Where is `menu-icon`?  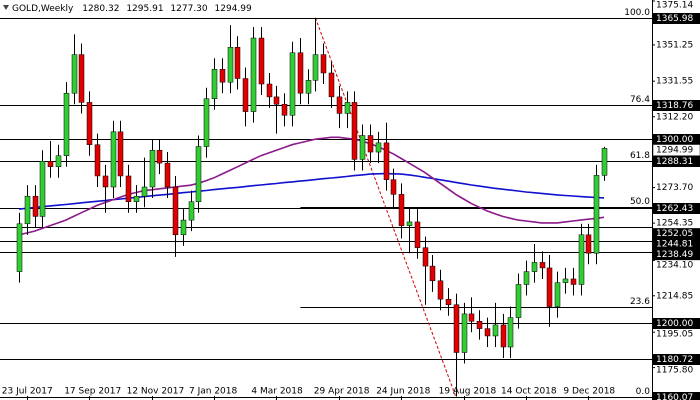
menu-icon is located at coordinates (6, 7).